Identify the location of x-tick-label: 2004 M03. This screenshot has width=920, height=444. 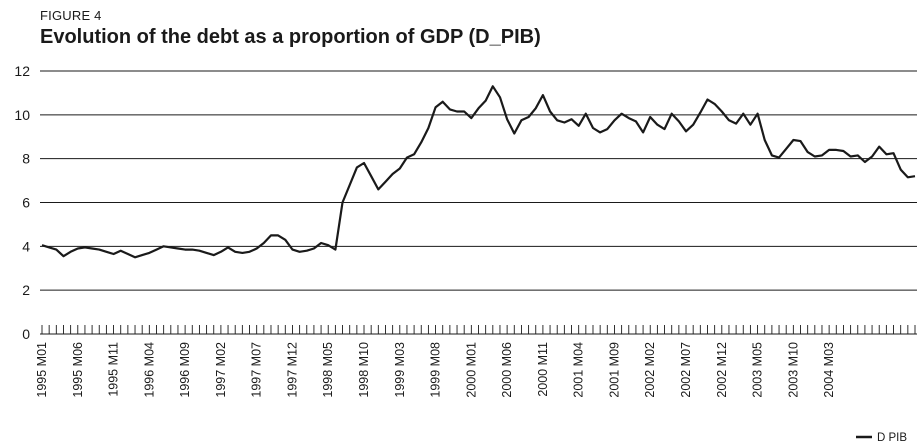
(829, 370).